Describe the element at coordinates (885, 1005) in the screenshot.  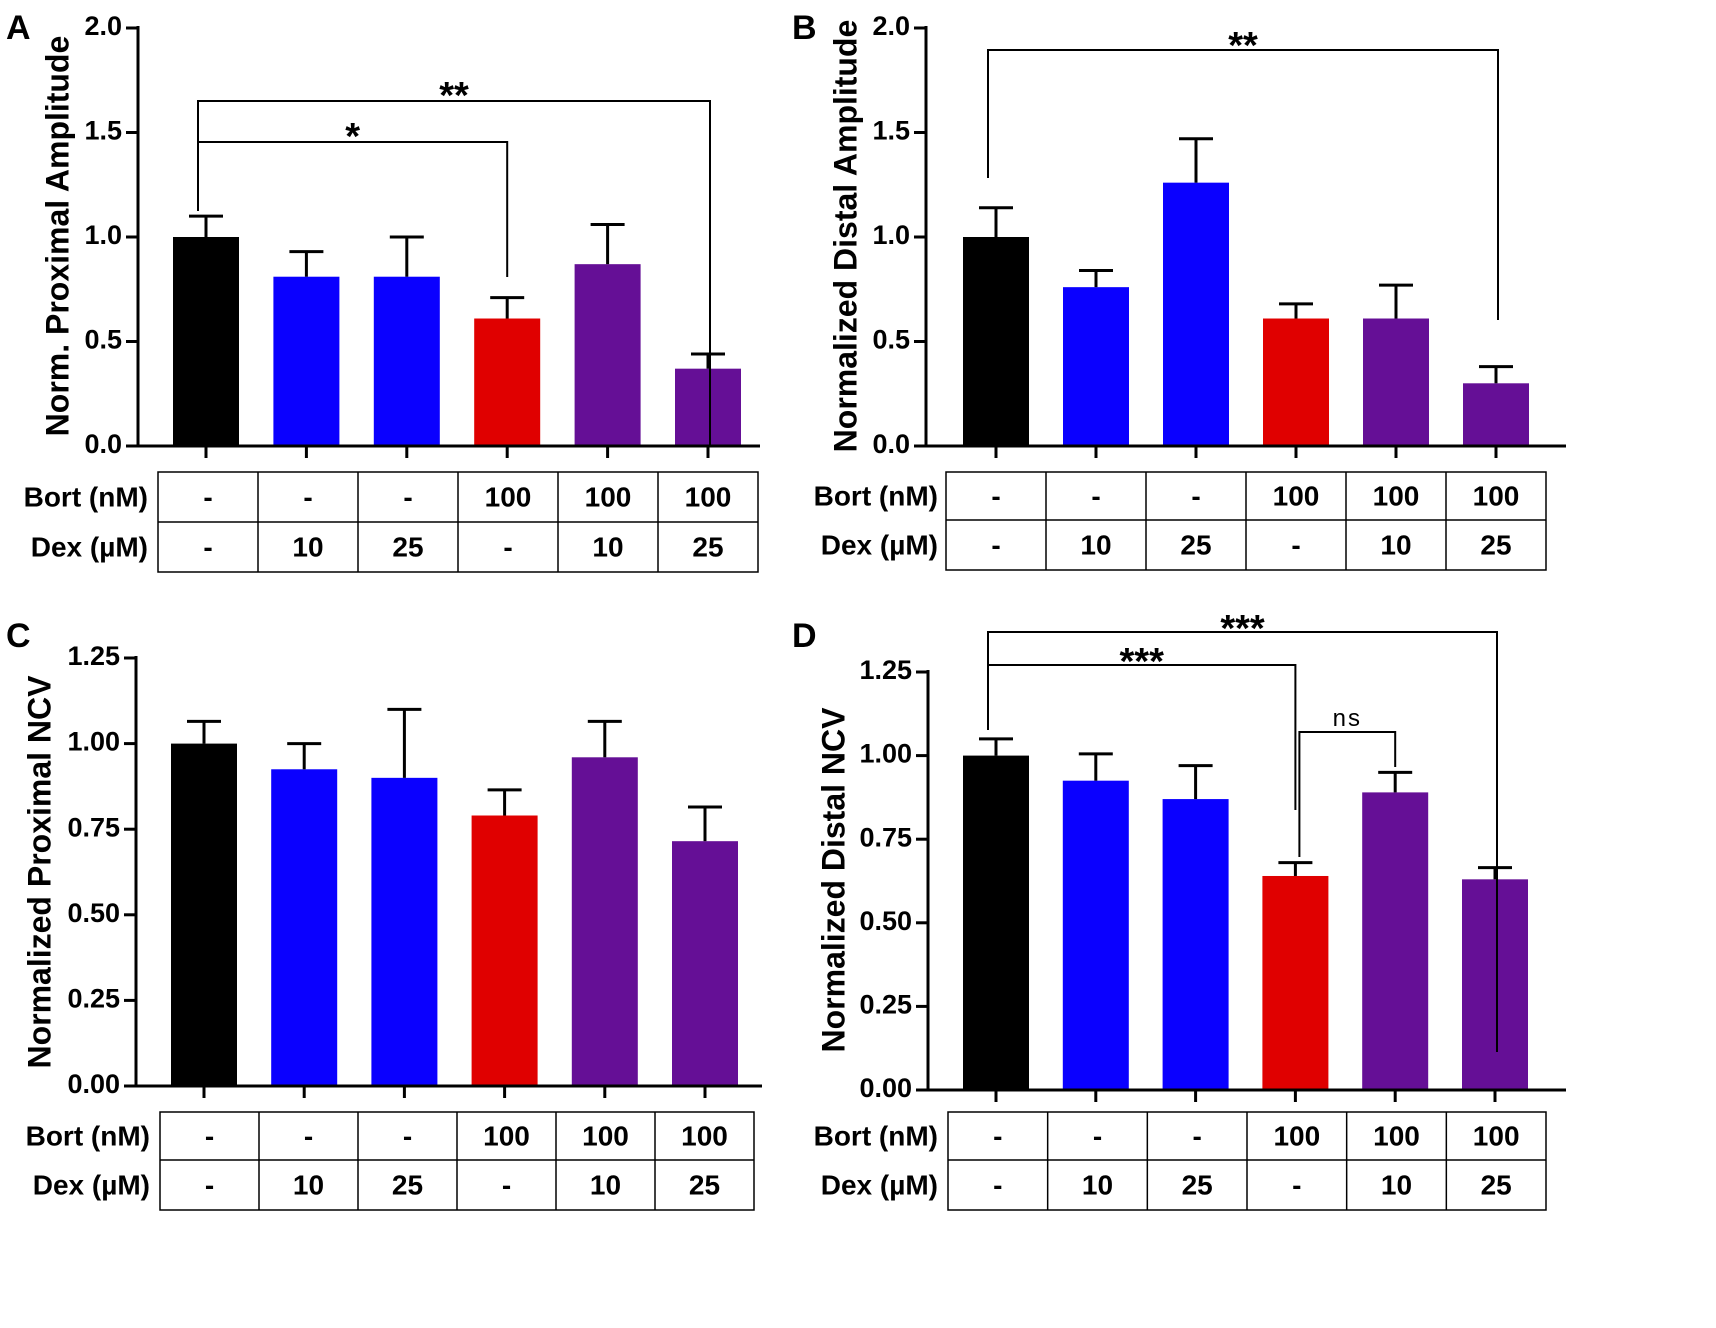
I see `y-tick-label: 0.25` at that location.